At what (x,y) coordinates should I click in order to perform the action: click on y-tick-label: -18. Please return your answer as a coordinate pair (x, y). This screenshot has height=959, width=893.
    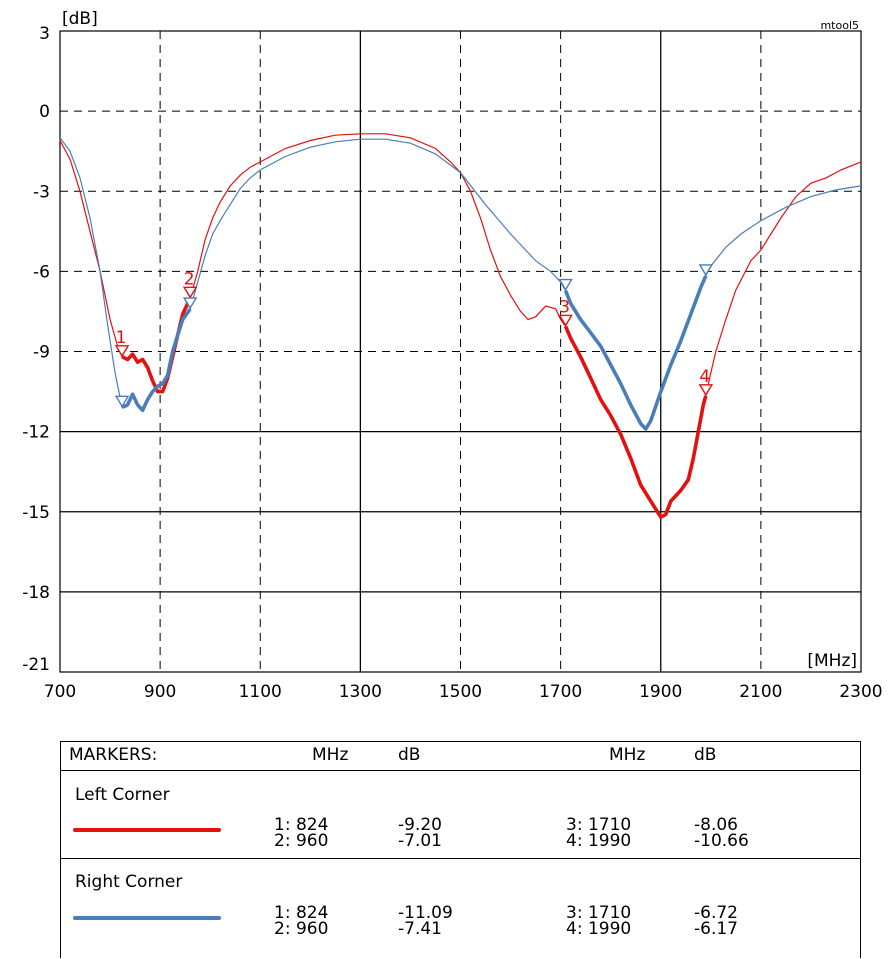
    Looking at the image, I should click on (36, 593).